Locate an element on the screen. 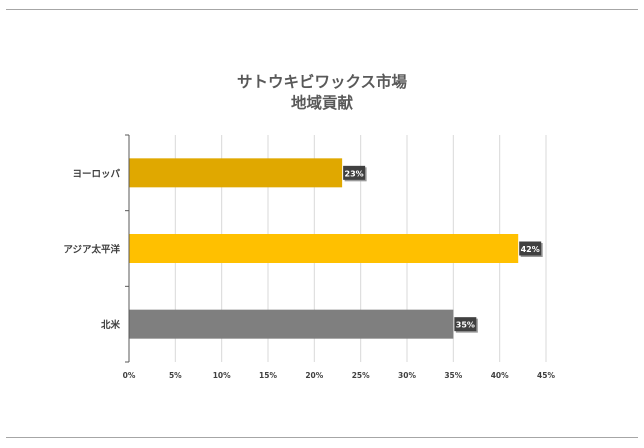 This screenshot has width=644, height=448. chart-title-line-1: サトウキビワックス市場 is located at coordinates (322, 82).